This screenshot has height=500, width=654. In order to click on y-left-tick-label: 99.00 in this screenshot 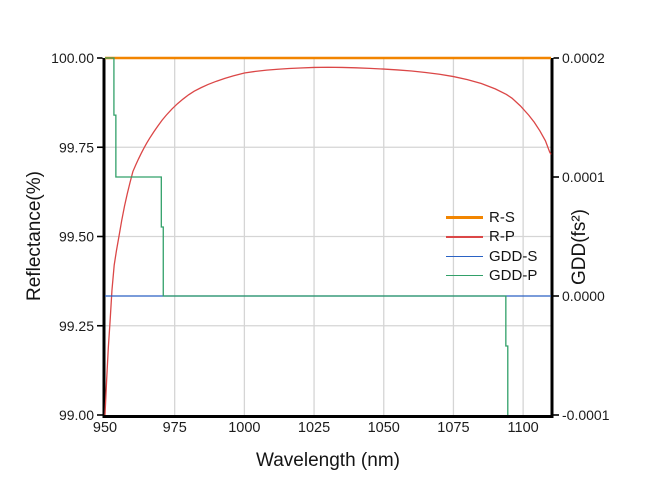, I will do `click(76, 415)`.